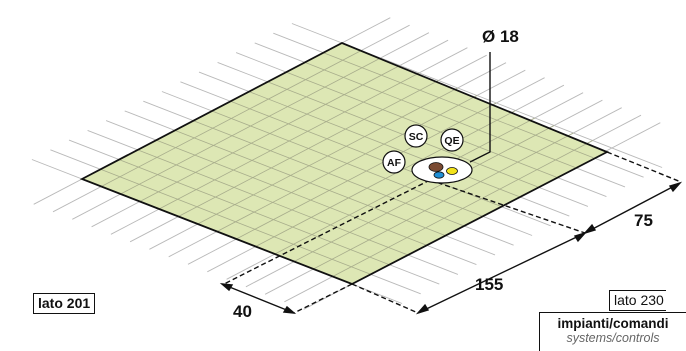 This screenshot has width=686, height=351. I want to click on legend-box: impianti/comandi systems/controls, so click(612, 331).